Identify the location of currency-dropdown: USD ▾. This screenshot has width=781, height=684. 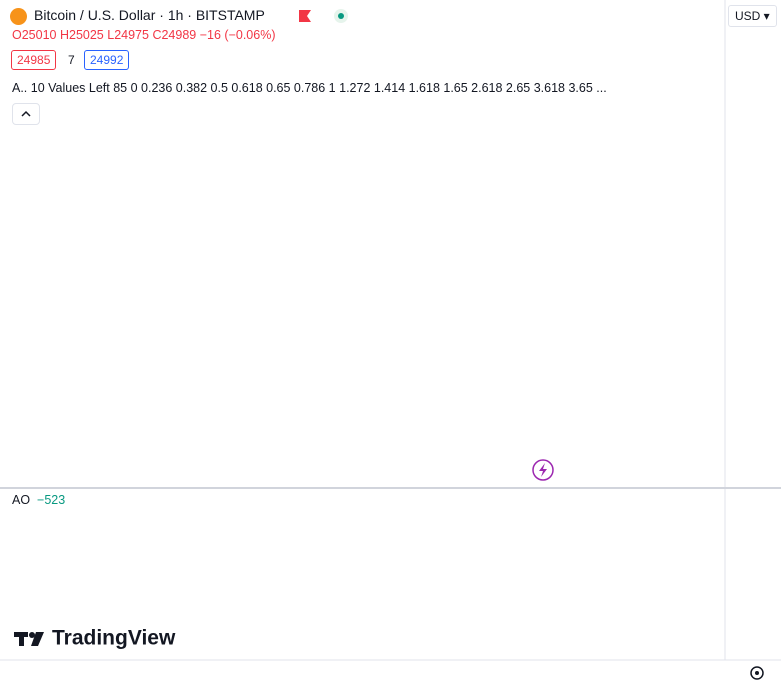
(752, 16).